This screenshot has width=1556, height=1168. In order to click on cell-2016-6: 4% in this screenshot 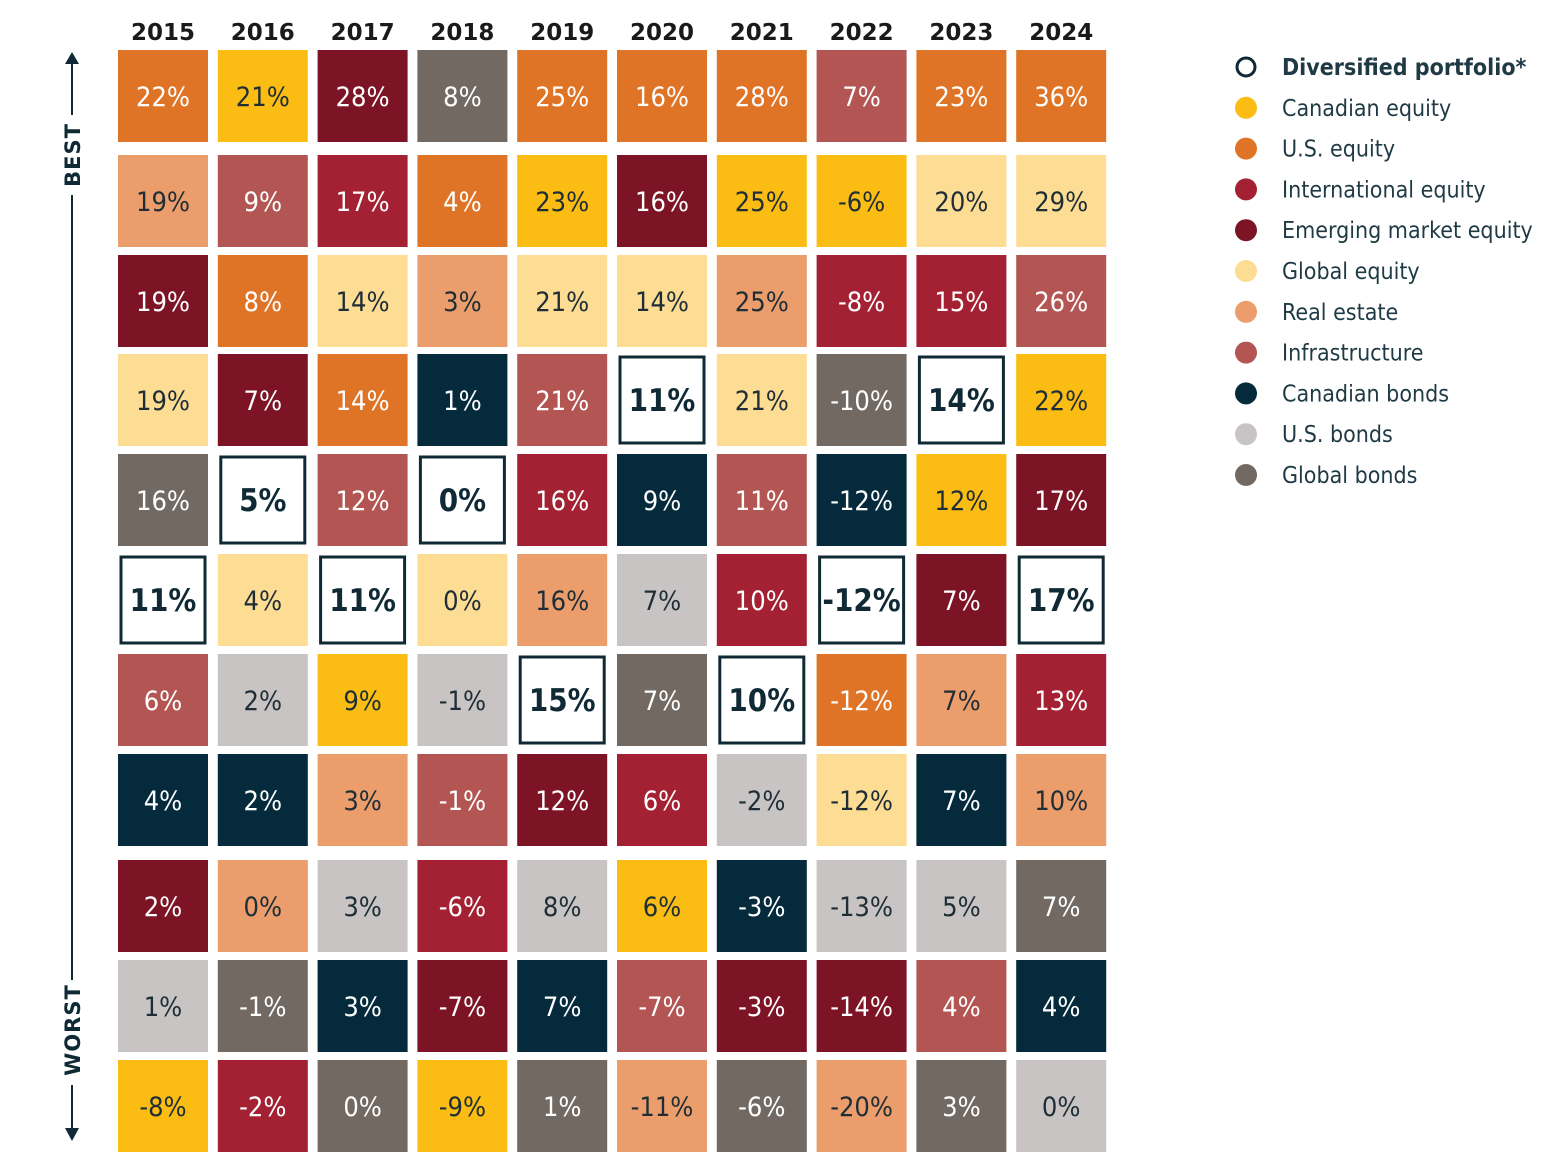, I will do `click(262, 600)`.